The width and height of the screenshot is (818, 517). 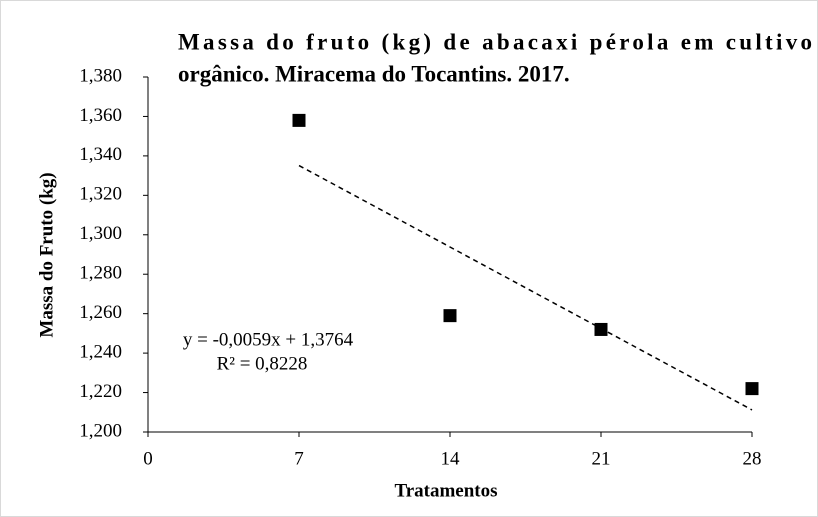 What do you see at coordinates (299, 458) in the screenshot?
I see `x-tick-label: 7` at bounding box center [299, 458].